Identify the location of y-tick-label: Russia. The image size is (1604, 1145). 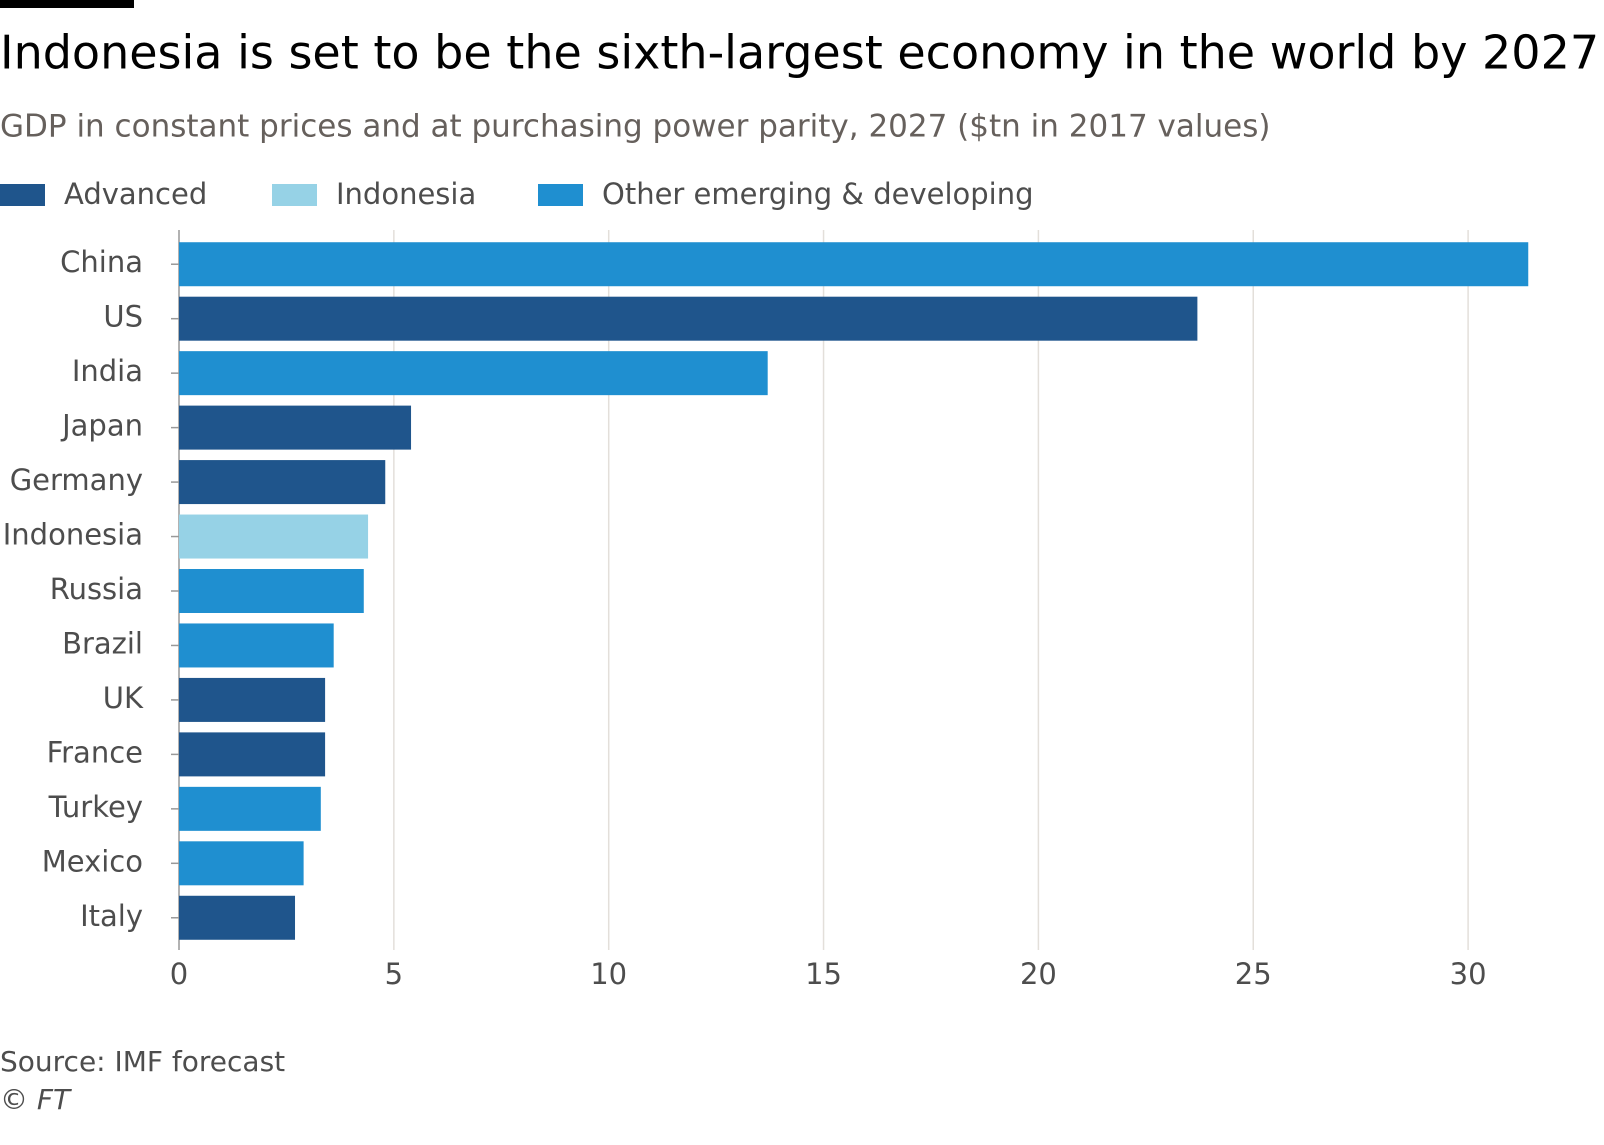
(96, 589).